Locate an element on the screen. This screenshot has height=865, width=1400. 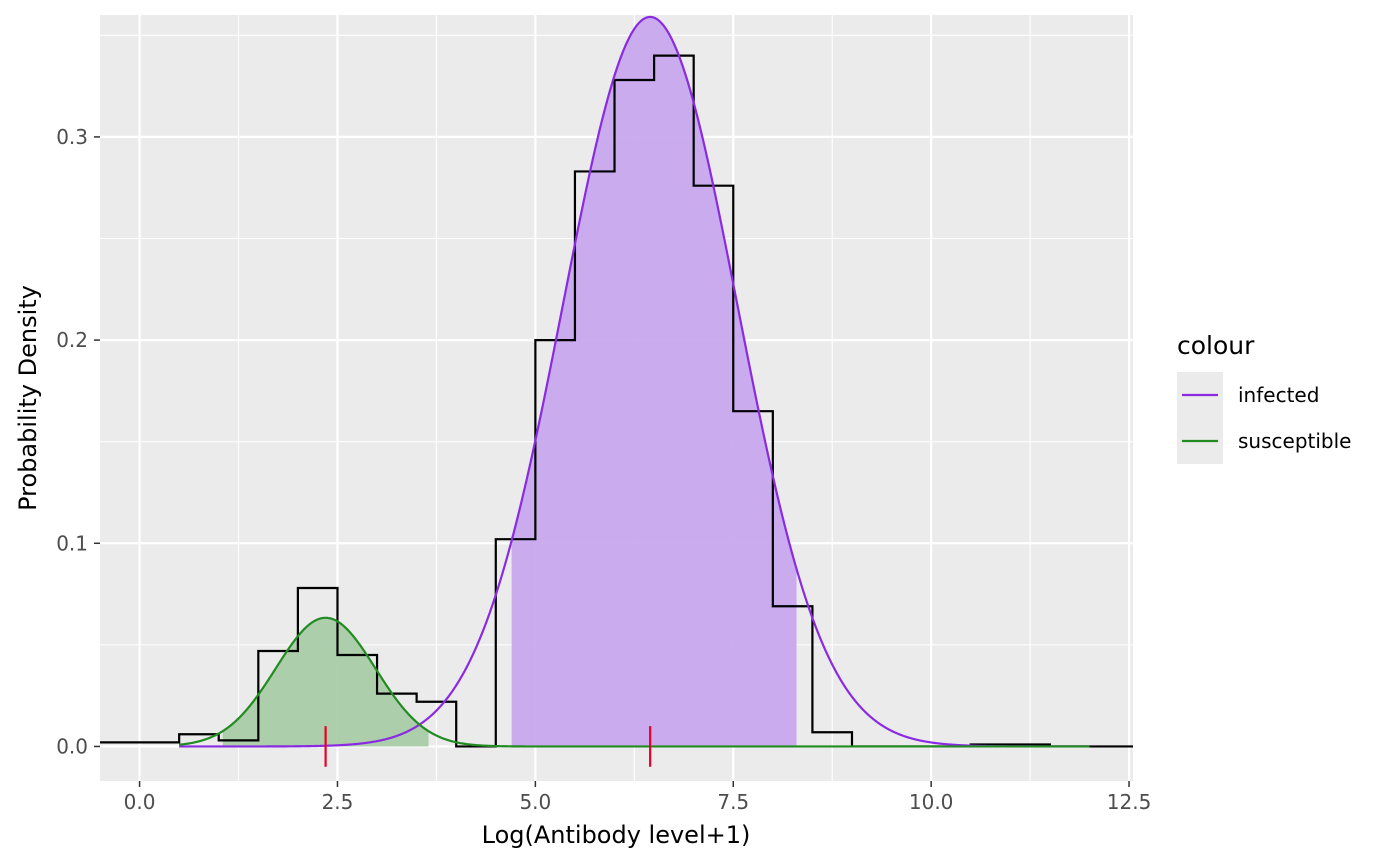
legend-title: colour is located at coordinates (1216, 345).